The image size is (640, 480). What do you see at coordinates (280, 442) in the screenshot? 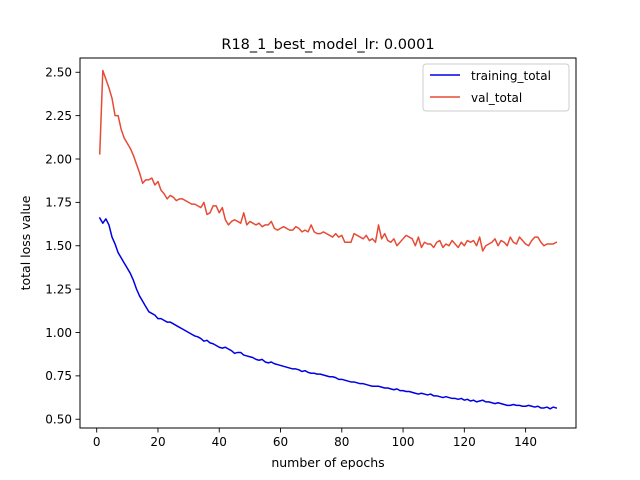
I see `x-tick-label: 60` at bounding box center [280, 442].